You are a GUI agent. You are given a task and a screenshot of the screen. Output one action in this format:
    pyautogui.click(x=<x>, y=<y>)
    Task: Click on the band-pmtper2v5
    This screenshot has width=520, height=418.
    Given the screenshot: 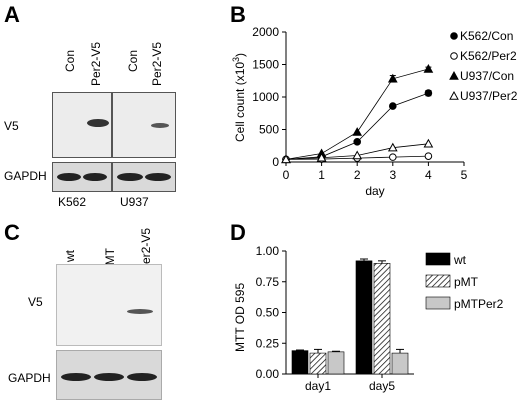 What is the action you would take?
    pyautogui.click(x=140, y=311)
    